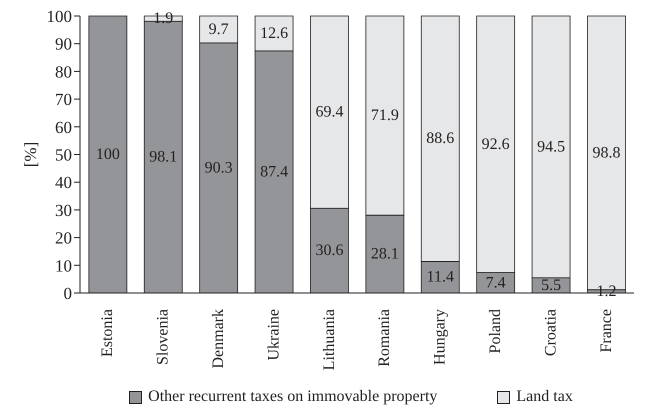 This screenshot has height=416, width=647. What do you see at coordinates (63, 266) in the screenshot?
I see `y-tick-label: 10` at bounding box center [63, 266].